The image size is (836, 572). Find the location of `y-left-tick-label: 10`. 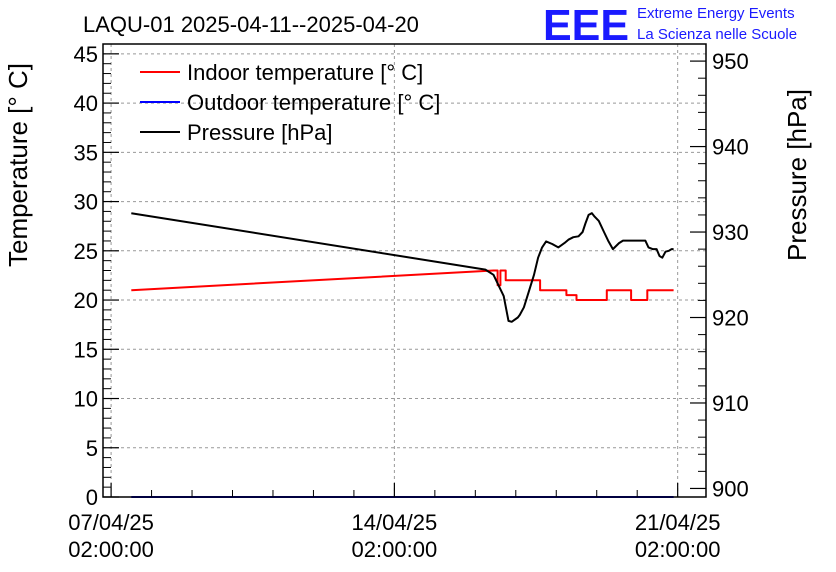

y-left-tick-label: 10 is located at coordinates (86, 399).